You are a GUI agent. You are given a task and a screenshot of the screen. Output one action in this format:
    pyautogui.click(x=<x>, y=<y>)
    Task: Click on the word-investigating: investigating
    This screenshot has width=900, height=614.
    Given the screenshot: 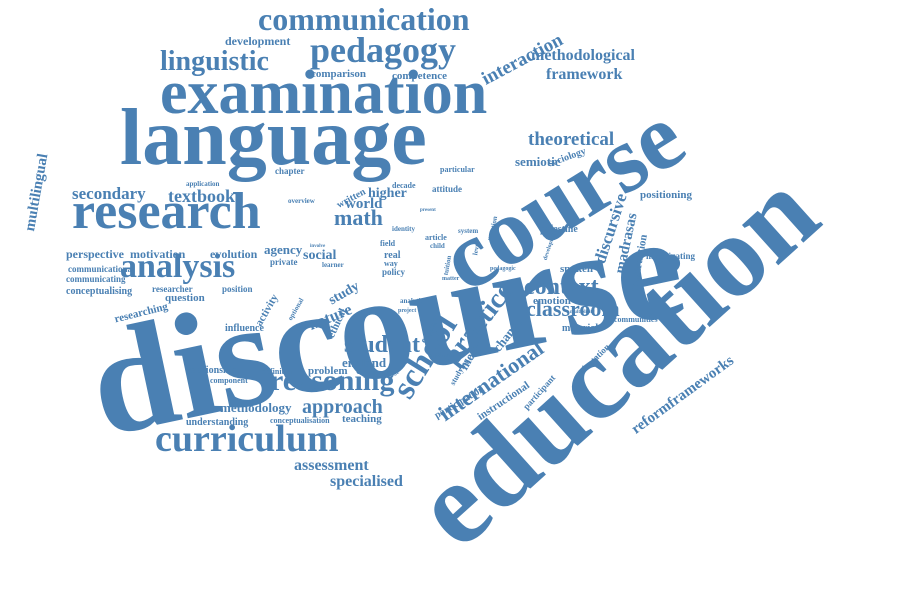 What is the action you would take?
    pyautogui.click(x=671, y=256)
    